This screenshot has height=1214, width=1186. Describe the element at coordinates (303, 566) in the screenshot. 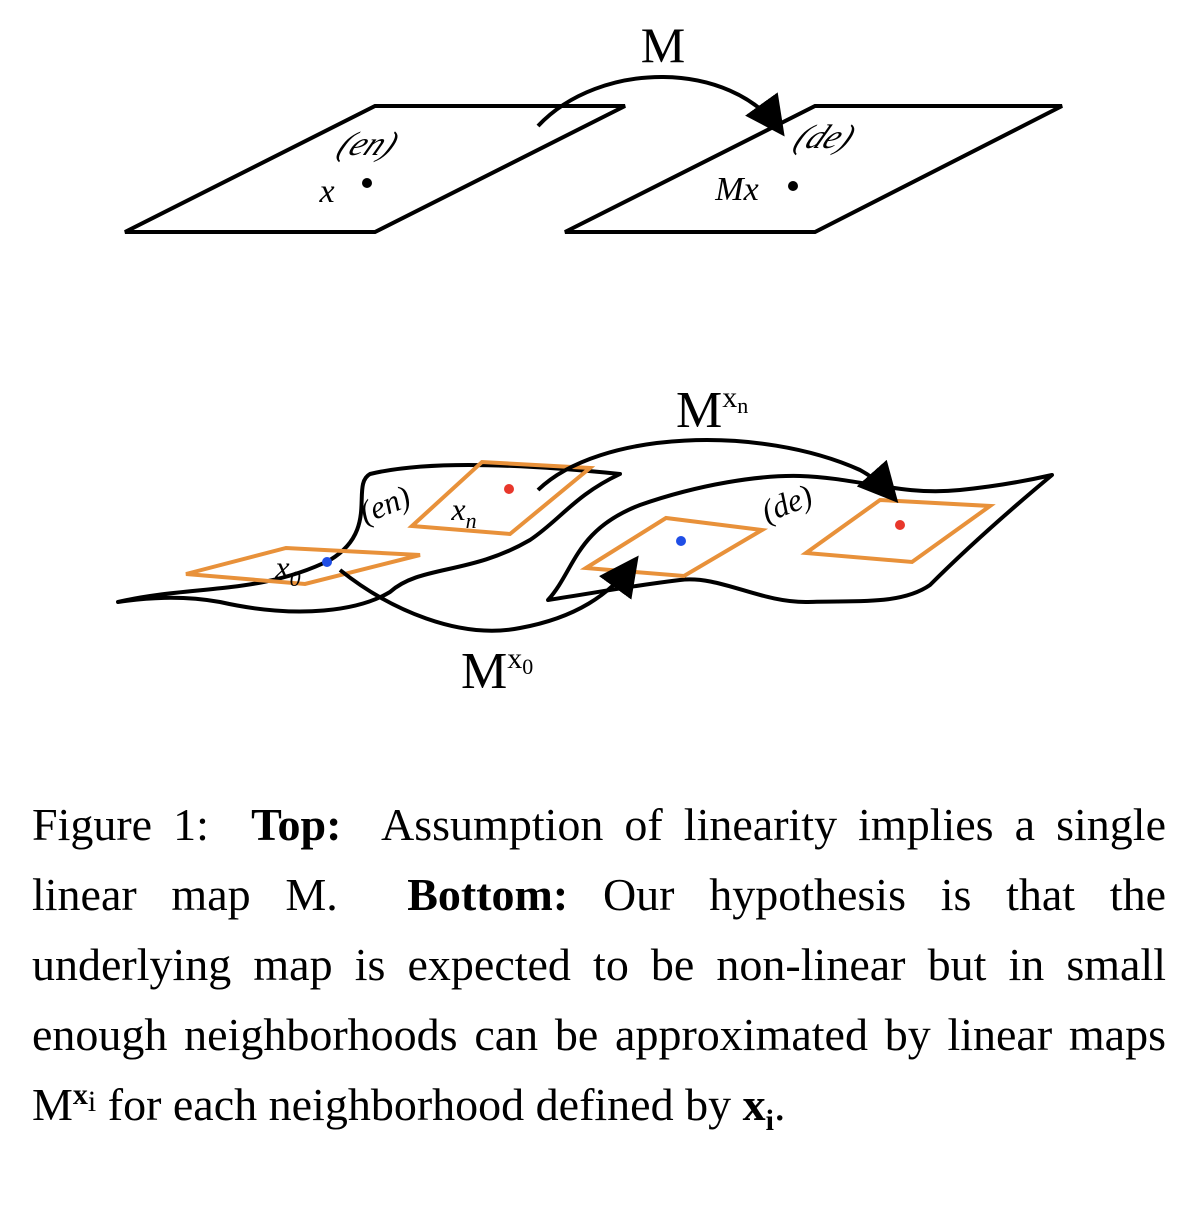

I see `neighborhood-x0` at that location.